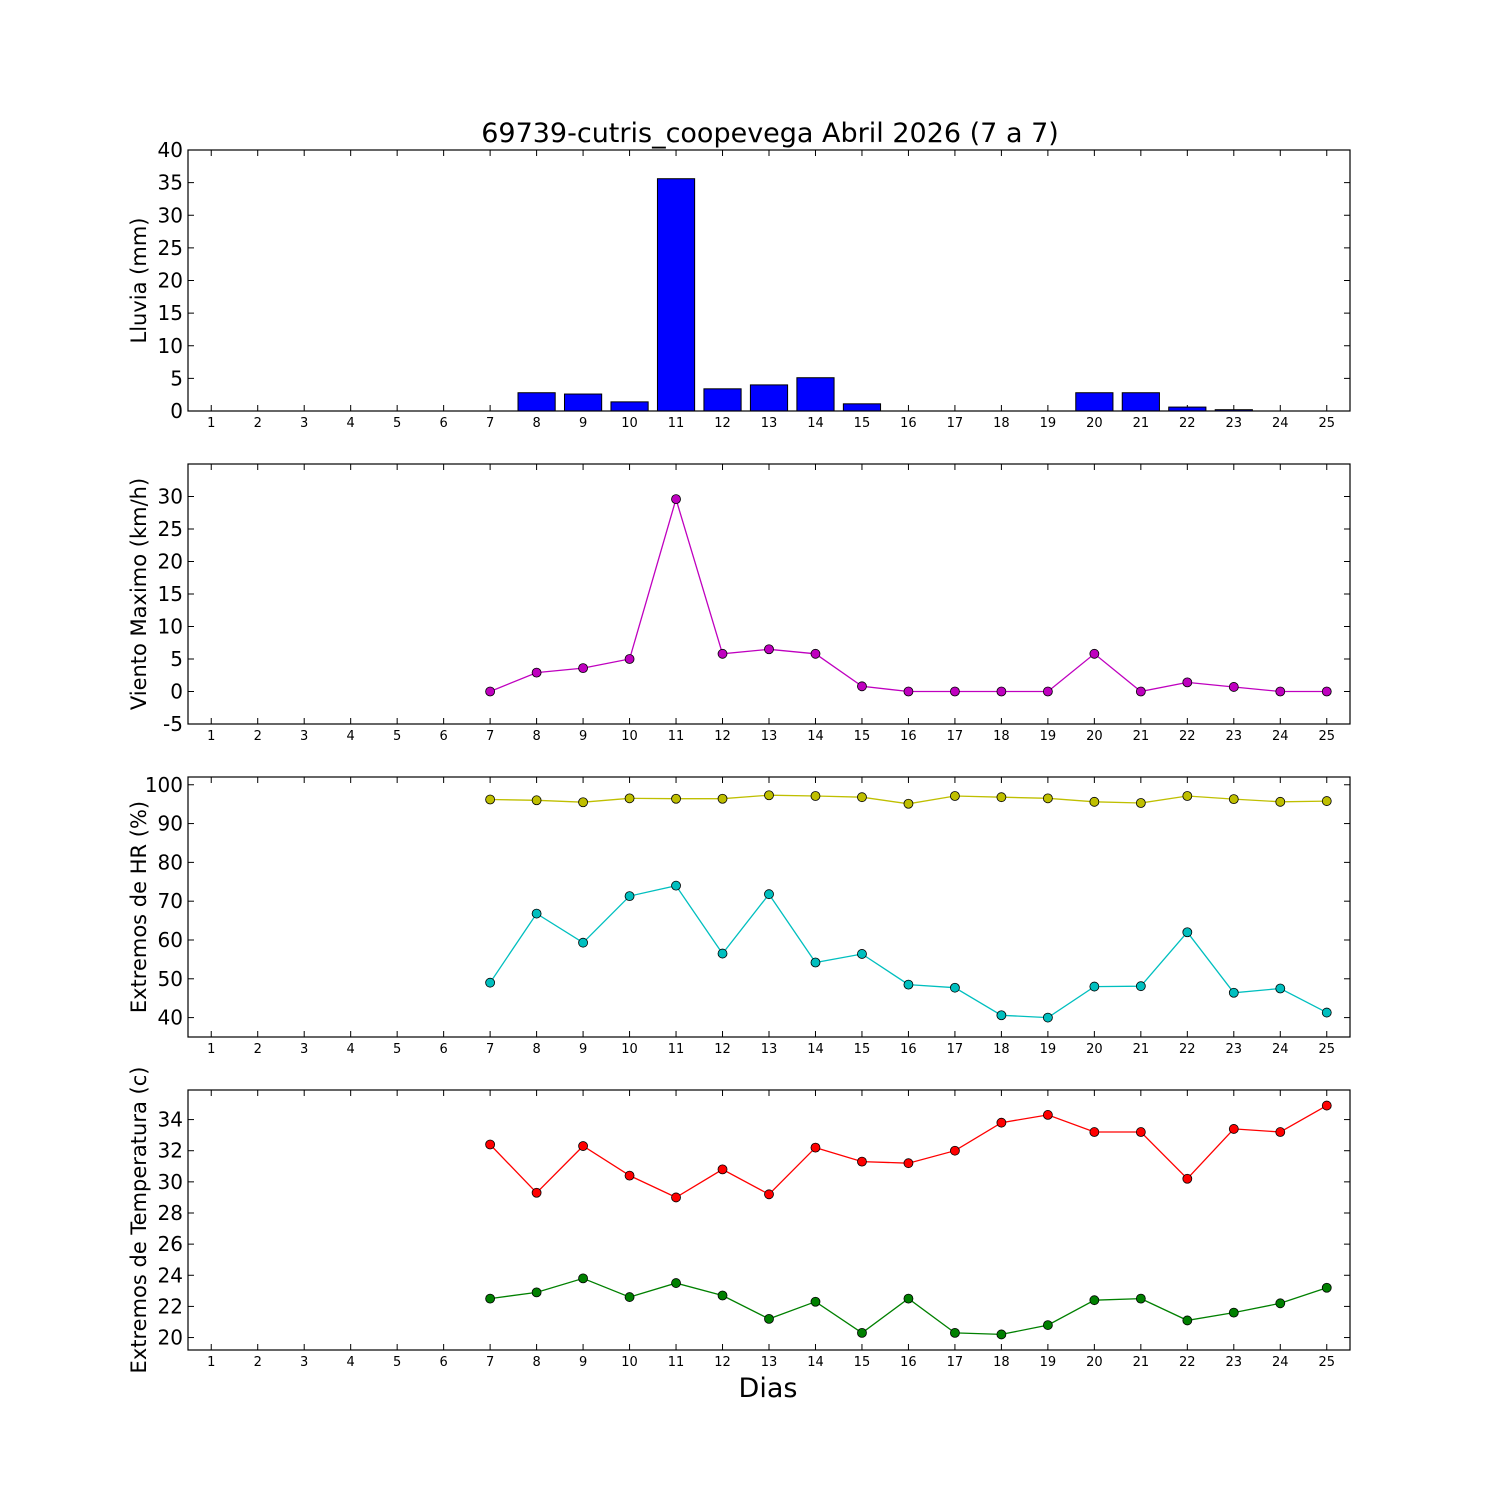 This screenshot has height=1504, width=1500. I want to click on series-ff0000, so click(908, 1151).